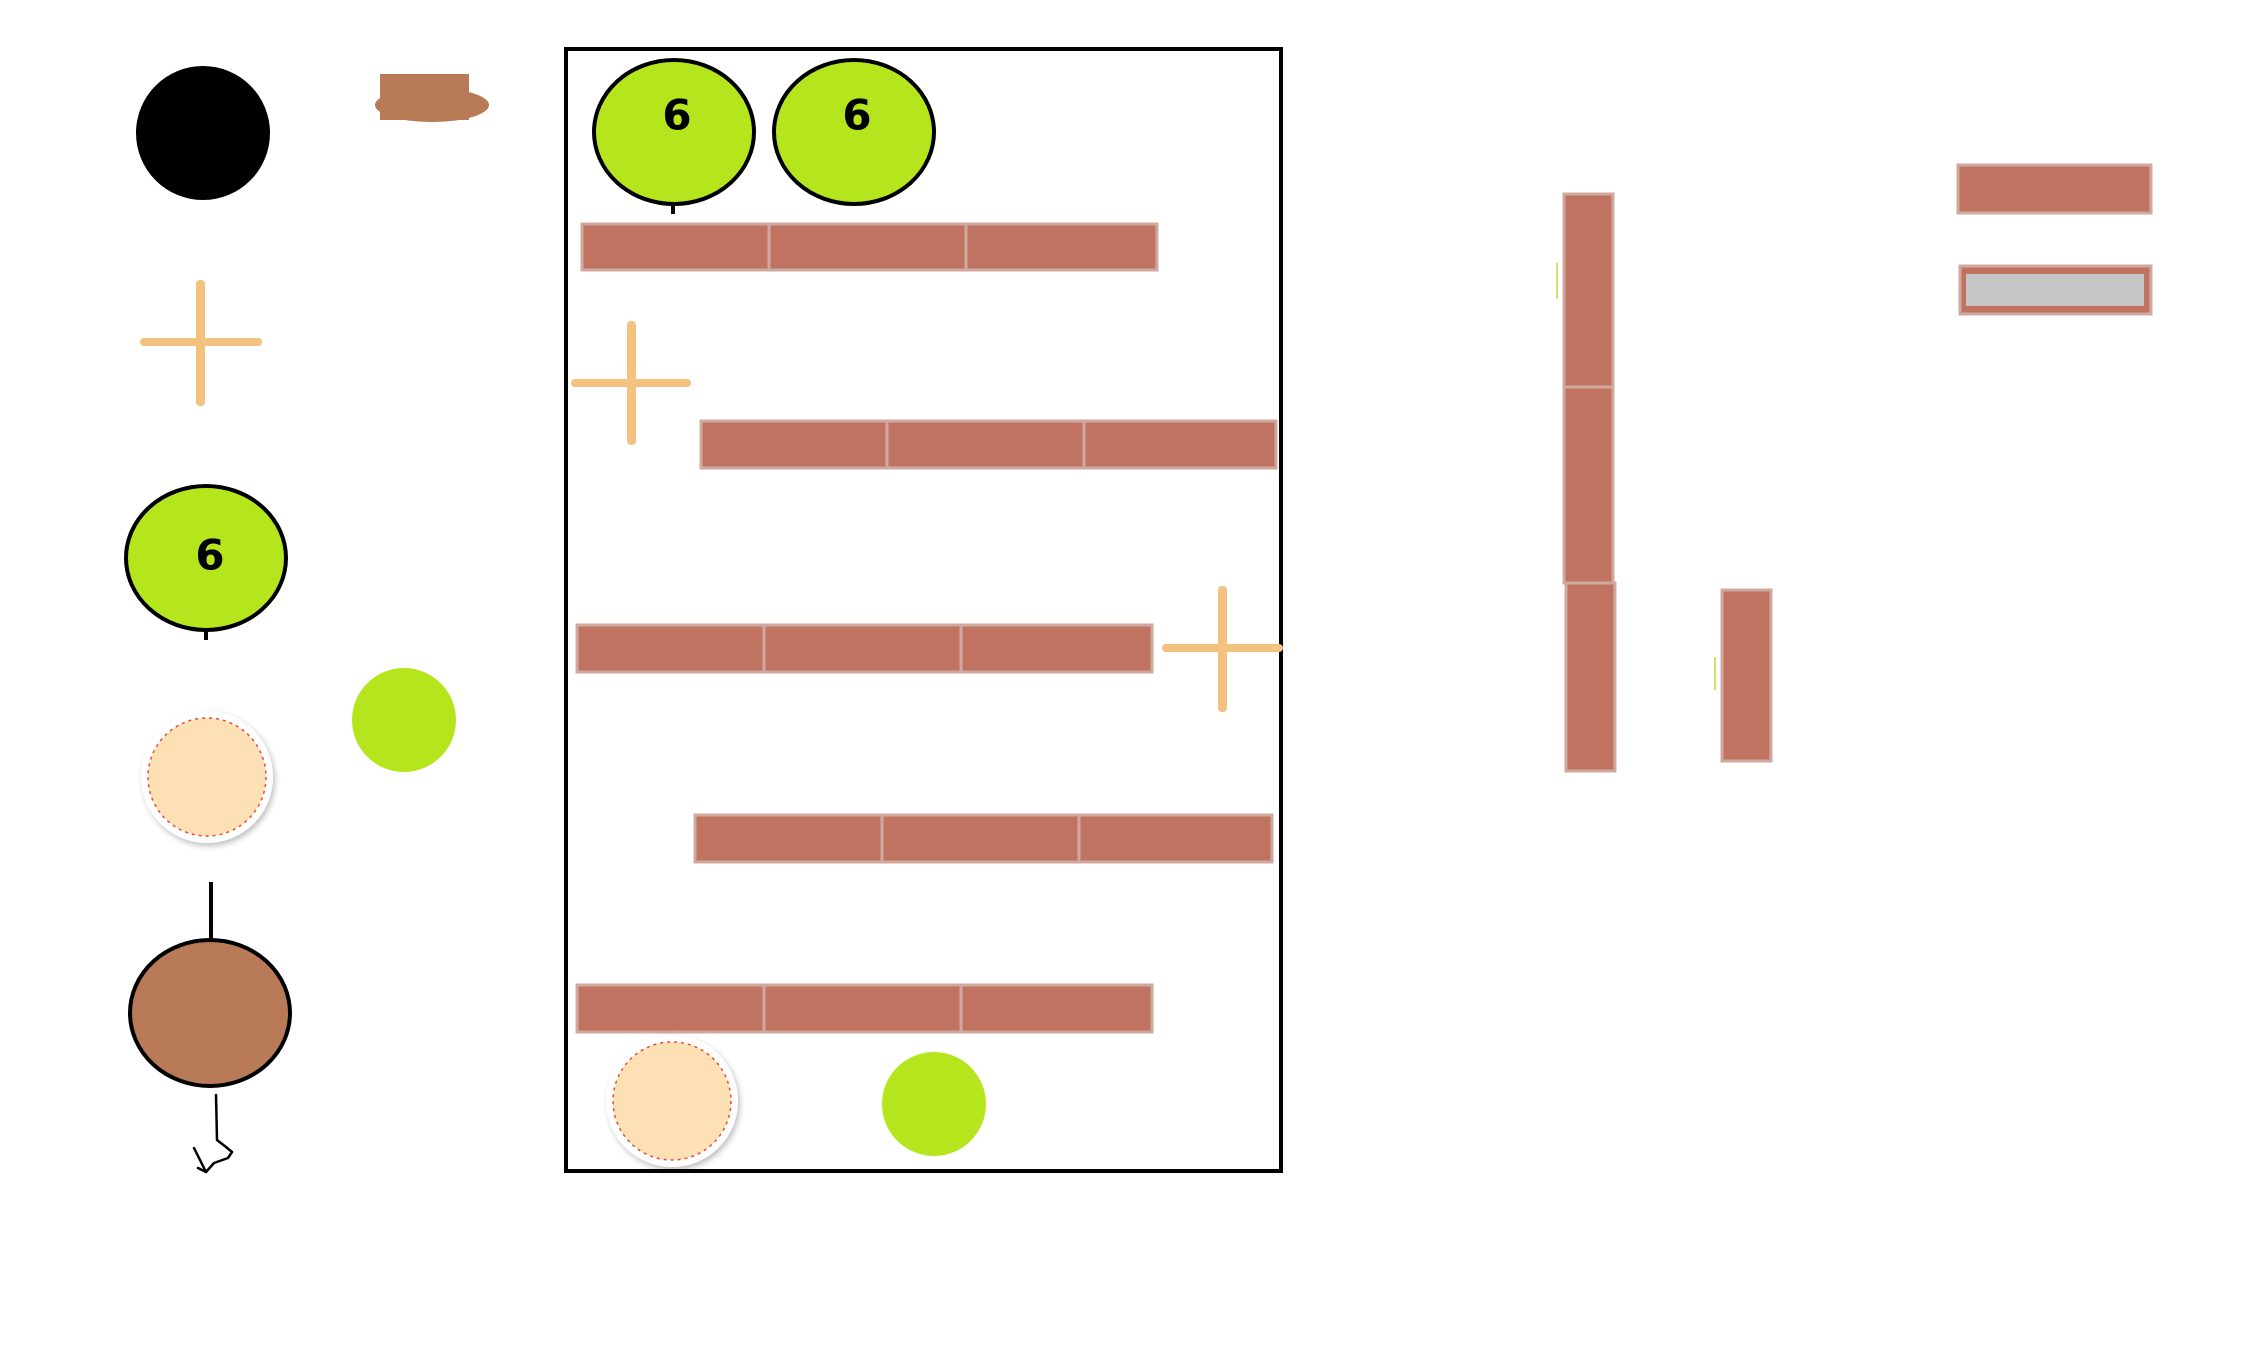  Describe the element at coordinates (432, 98) in the screenshot. I see `cup` at that location.